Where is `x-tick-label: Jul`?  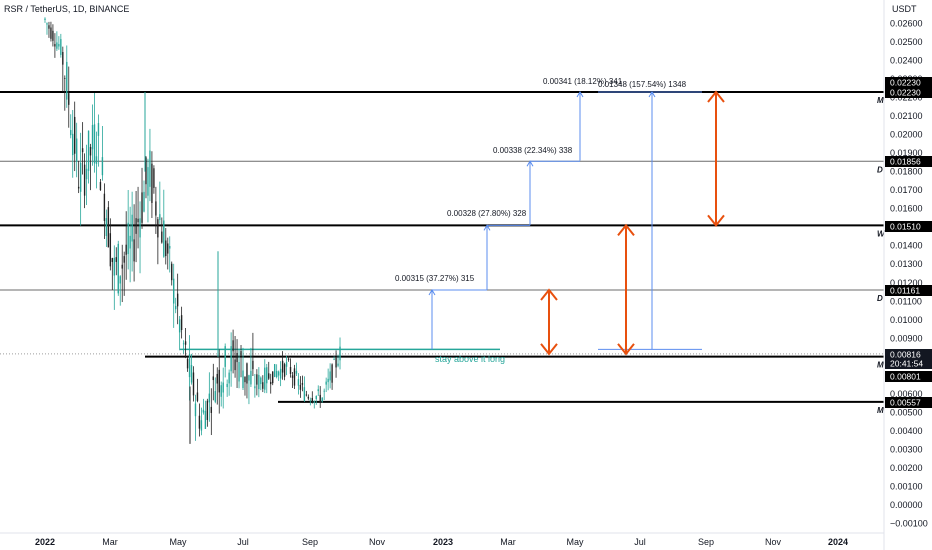
x-tick-label: Jul is located at coordinates (243, 542).